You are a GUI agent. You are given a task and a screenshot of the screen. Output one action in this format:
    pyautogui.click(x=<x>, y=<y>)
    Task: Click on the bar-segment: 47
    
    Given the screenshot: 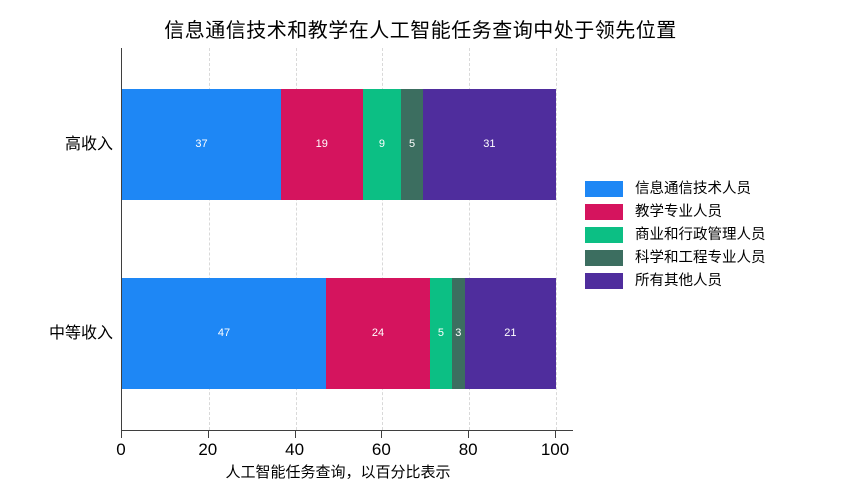 What is the action you would take?
    pyautogui.click(x=224, y=333)
    